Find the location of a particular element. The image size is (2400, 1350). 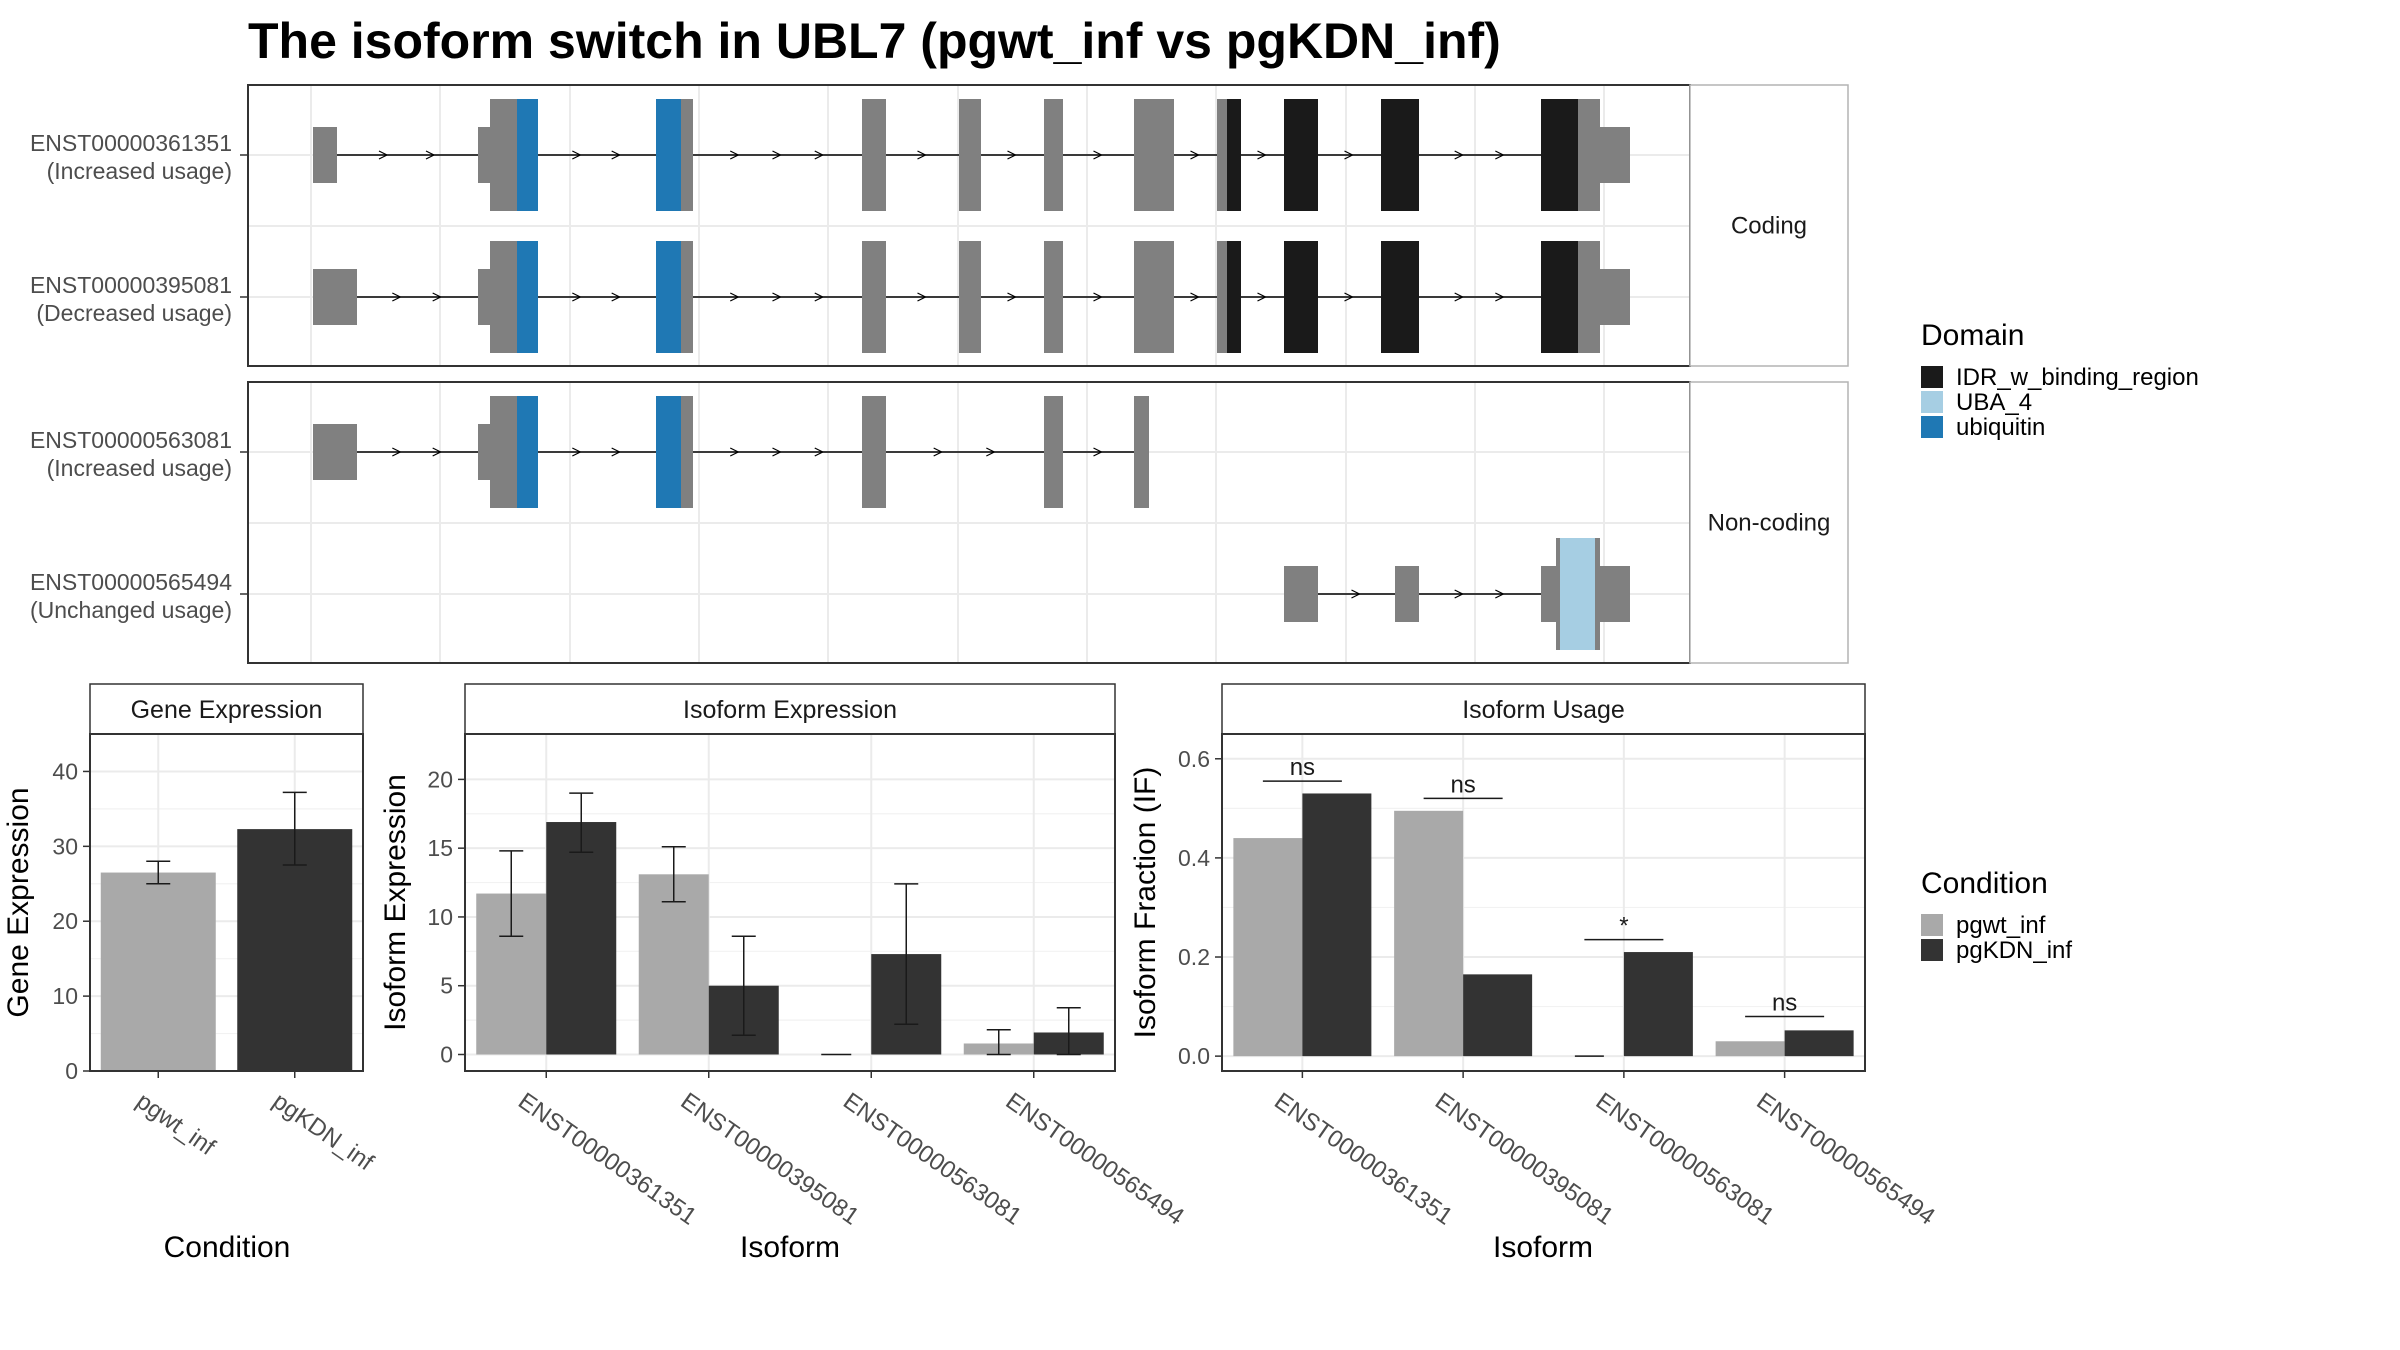

isoform-usage-label: (Unchanged usage) is located at coordinates (131, 610).